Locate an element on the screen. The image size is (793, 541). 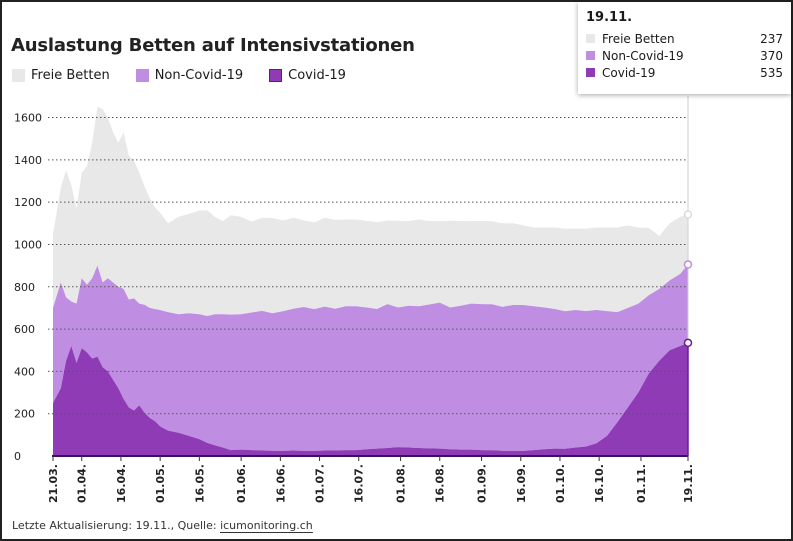
tooltip-label-freie-betten: Freie Betten is located at coordinates (638, 38).